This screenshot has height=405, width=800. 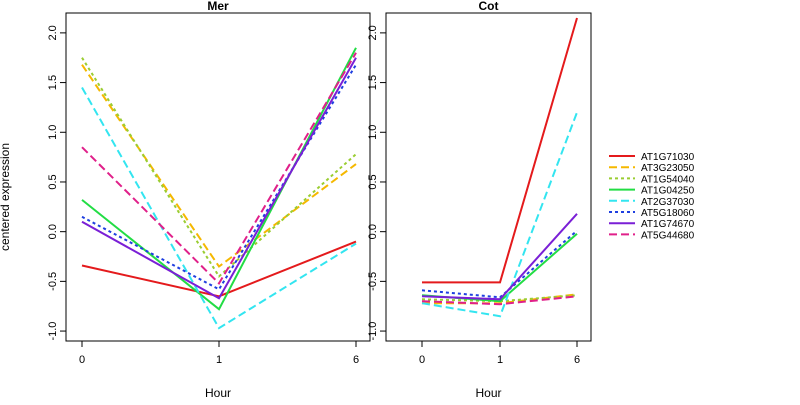 I want to click on legend-item: AT3G23050, so click(x=652, y=168).